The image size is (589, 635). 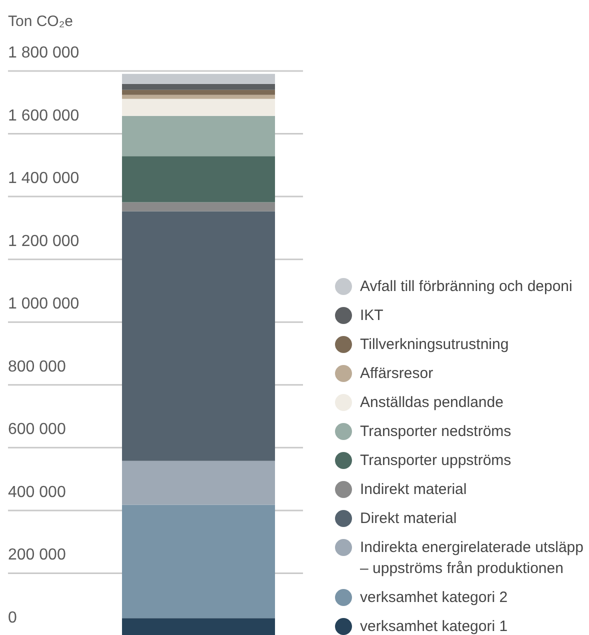 I want to click on legend-label: verksamhet kategori 1, so click(x=434, y=626).